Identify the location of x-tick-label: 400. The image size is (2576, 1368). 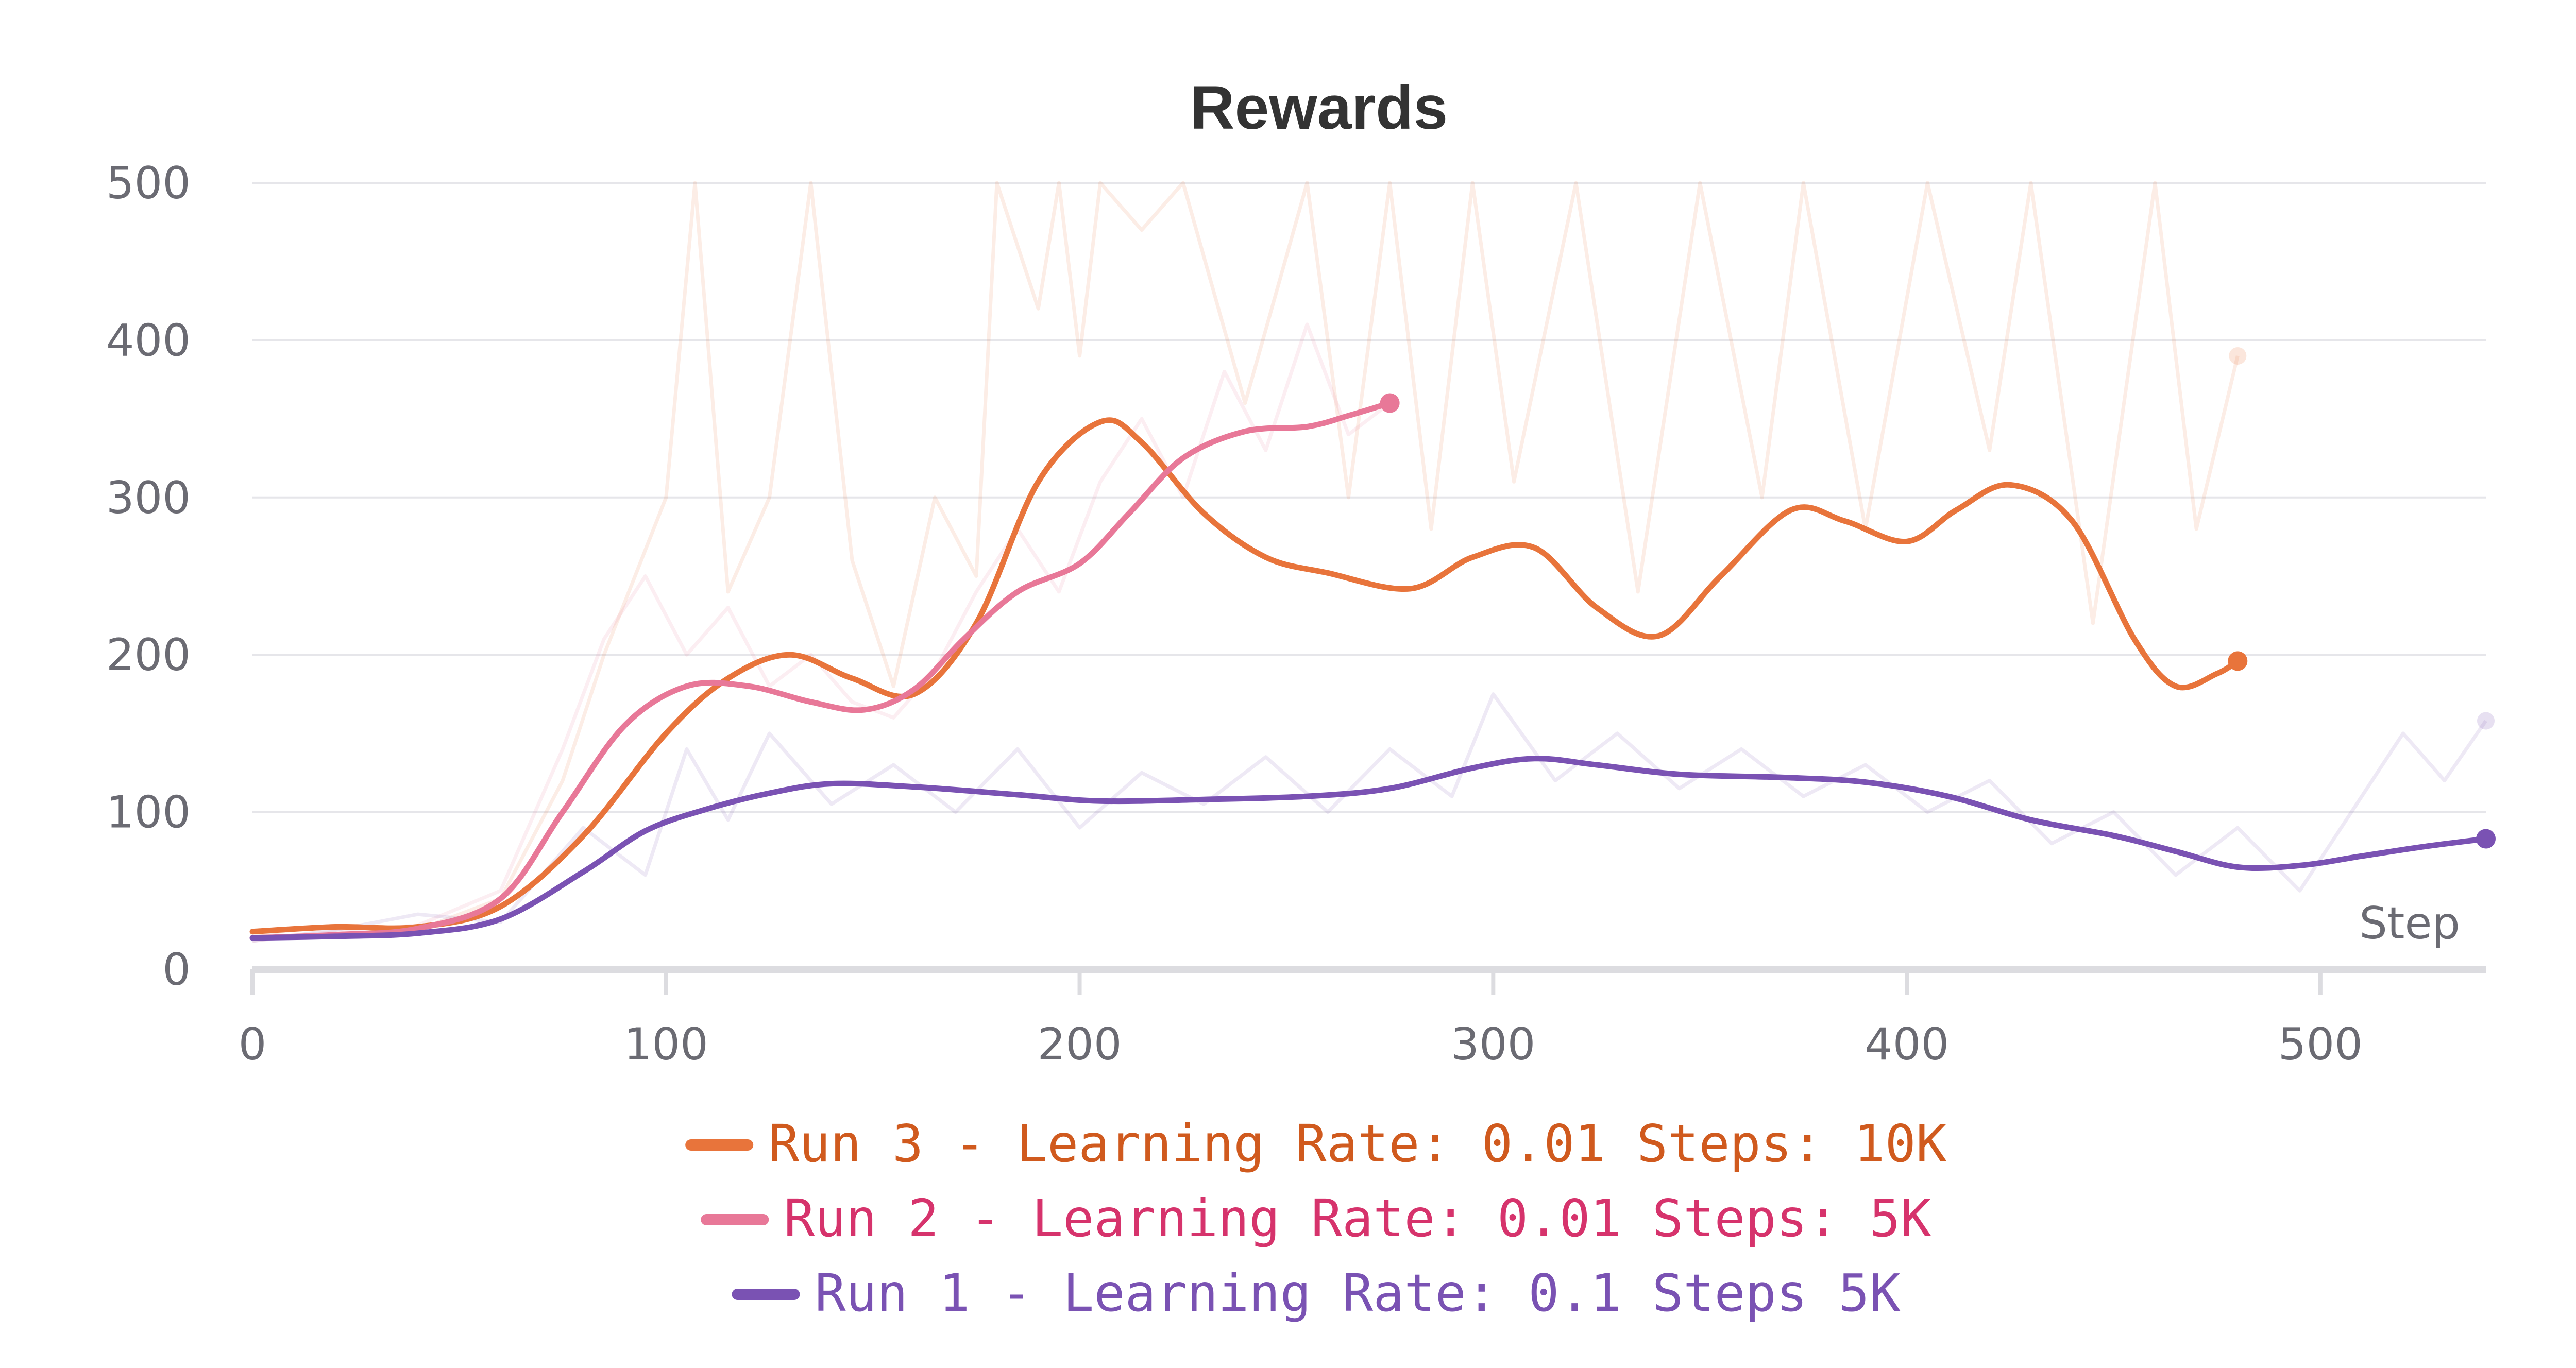
(1907, 1044).